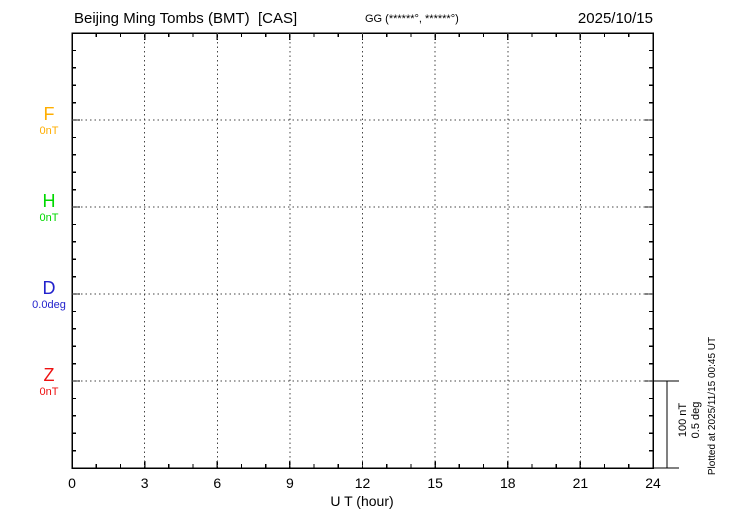 The height and width of the screenshot is (520, 730). I want to click on x-tick-label-21: 21, so click(580, 483).